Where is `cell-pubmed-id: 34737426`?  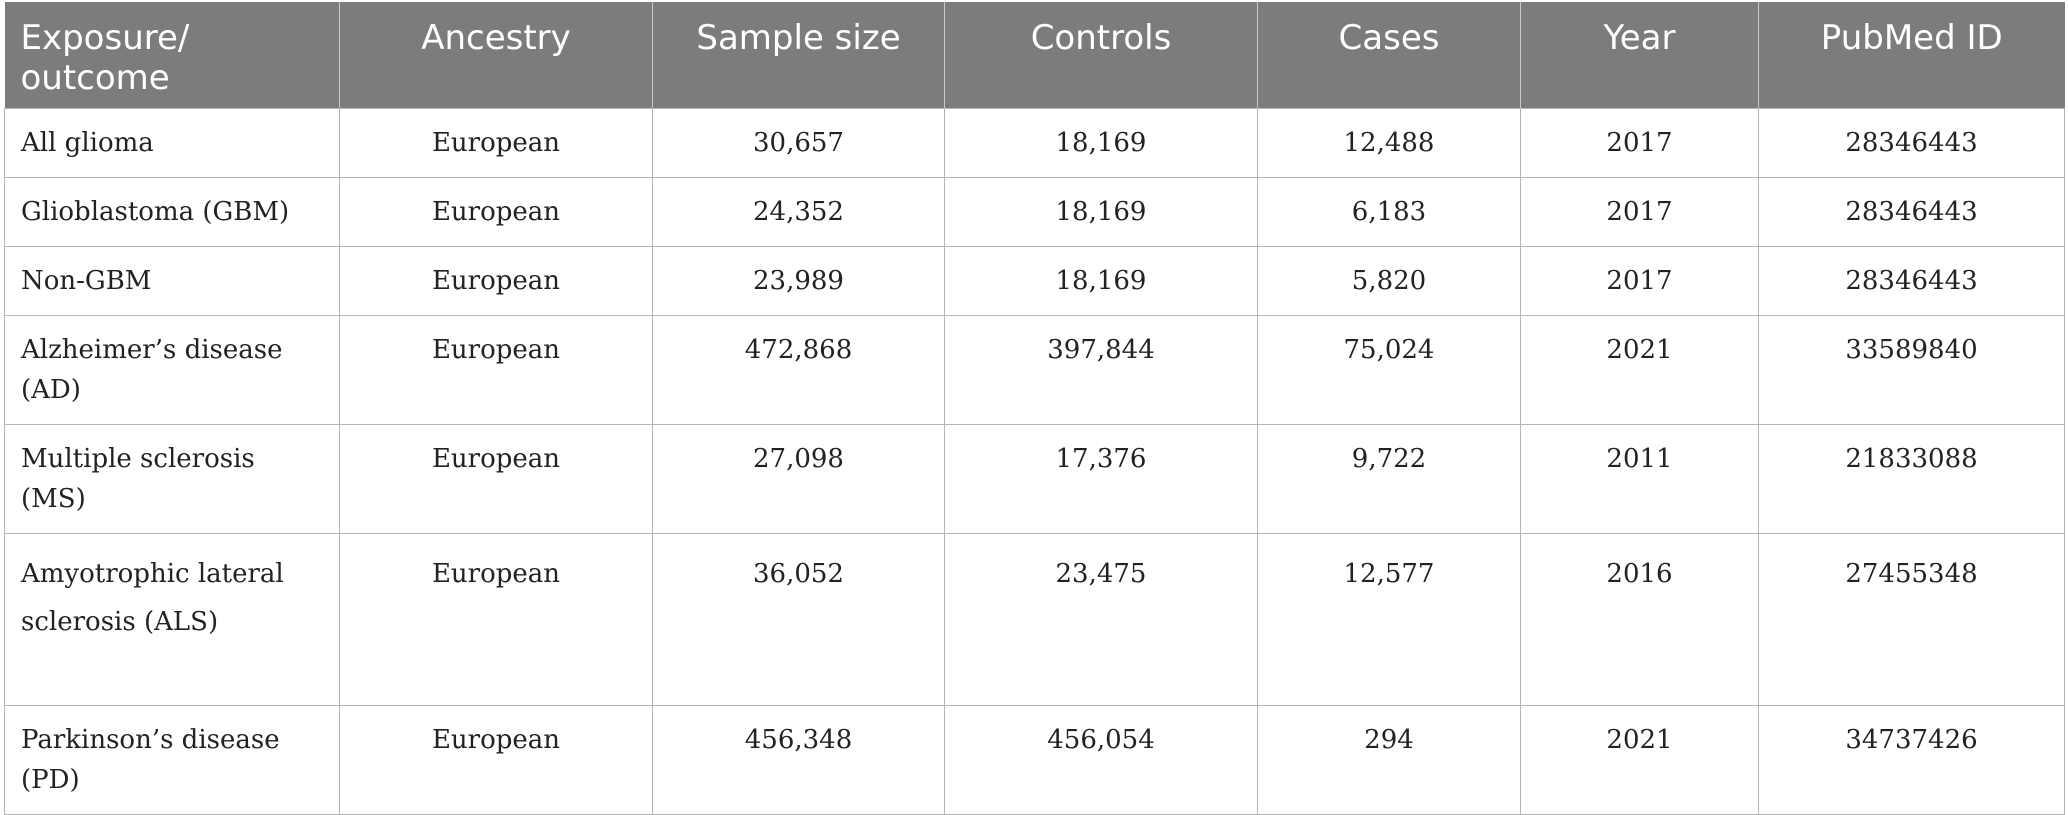
cell-pubmed-id: 34737426 is located at coordinates (1911, 760).